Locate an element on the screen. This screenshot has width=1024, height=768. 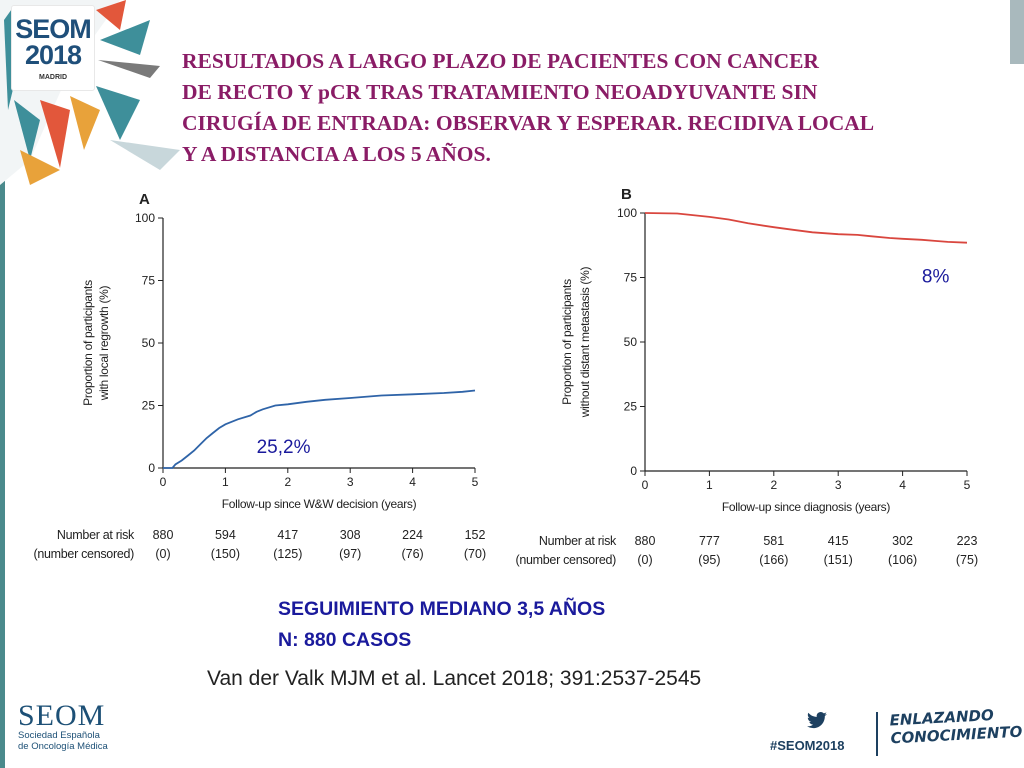
footer-org-sub2: de Oncología Médica is located at coordinates (63, 746).